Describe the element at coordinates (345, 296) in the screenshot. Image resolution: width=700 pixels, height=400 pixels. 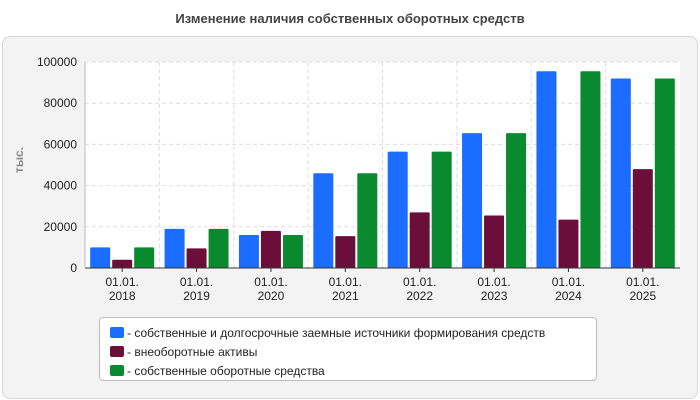
I see `x-tick-label: 2021` at that location.